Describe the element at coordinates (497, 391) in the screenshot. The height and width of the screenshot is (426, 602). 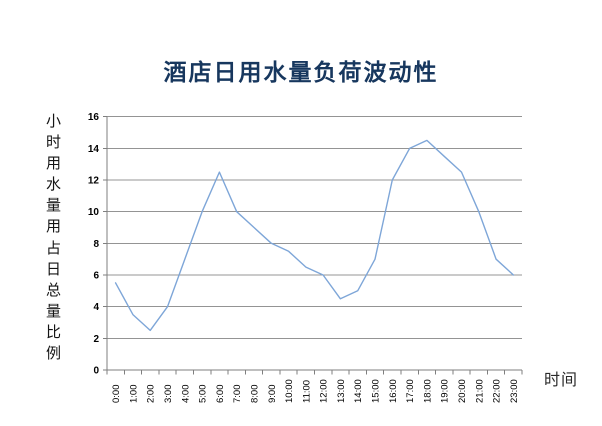
I see `x-tick-label: 22:00` at that location.